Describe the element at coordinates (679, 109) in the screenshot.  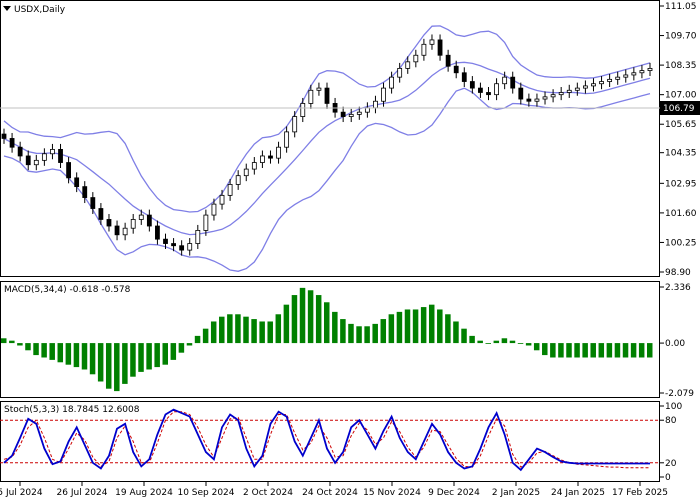
I see `current-price-label: 106.79` at that location.